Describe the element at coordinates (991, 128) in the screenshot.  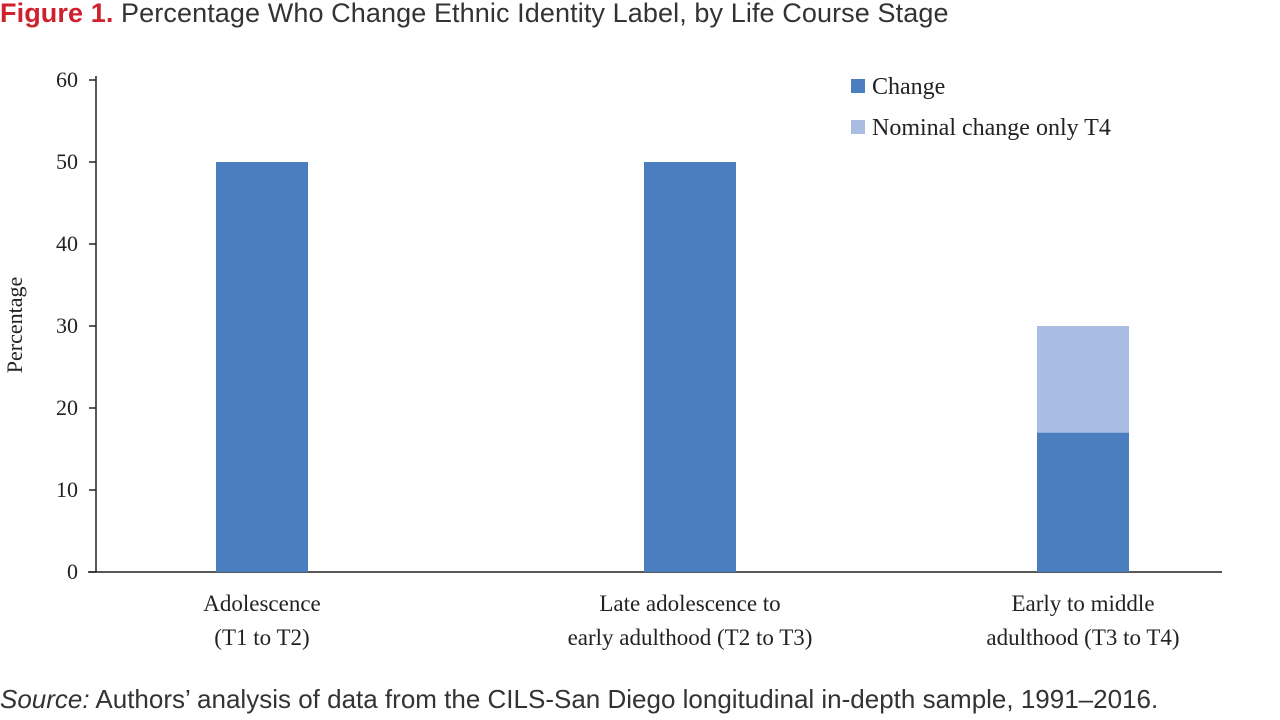
I see `legend-label-2: Nominal change only T4` at that location.